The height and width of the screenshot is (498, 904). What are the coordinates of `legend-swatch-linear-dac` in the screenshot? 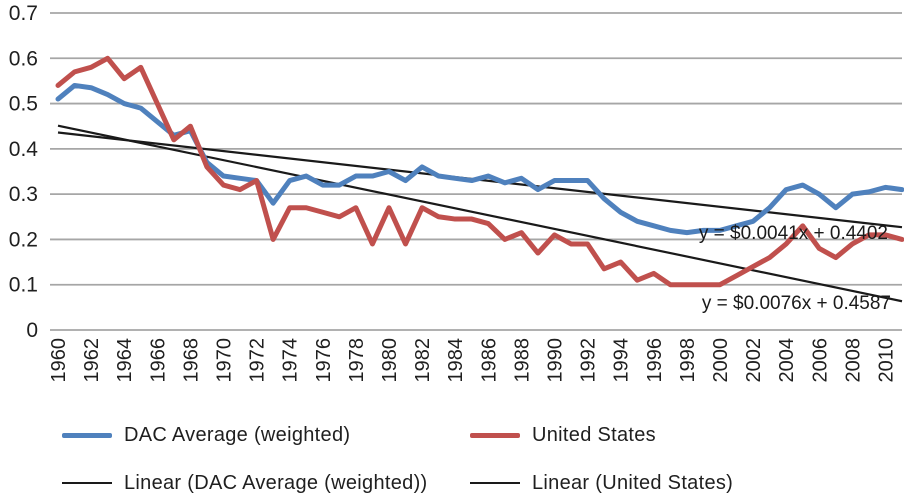 It's located at (87, 483).